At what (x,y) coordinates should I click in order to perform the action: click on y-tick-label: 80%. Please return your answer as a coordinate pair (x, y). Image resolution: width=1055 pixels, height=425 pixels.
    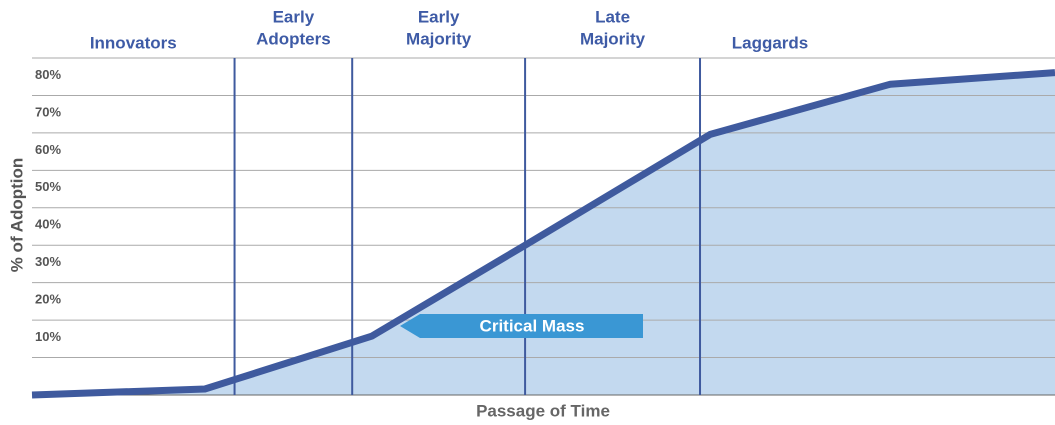
    Looking at the image, I should click on (48, 74).